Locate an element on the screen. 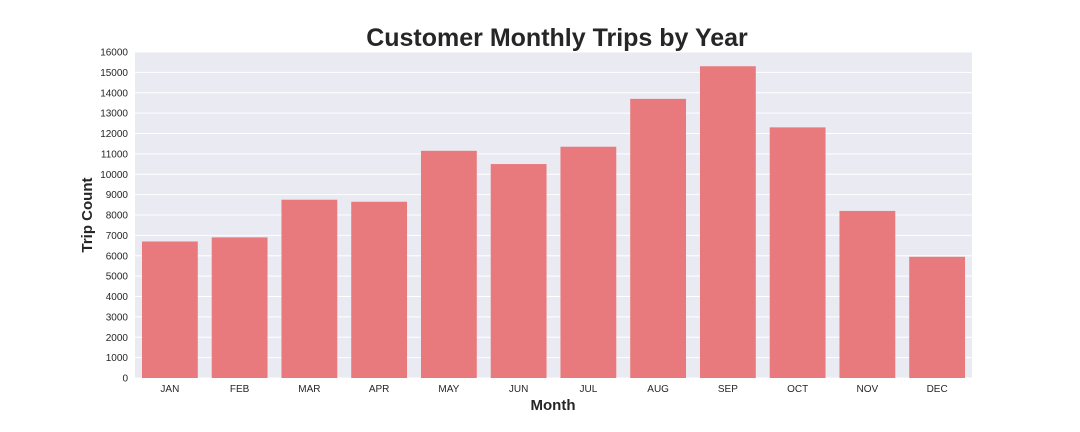 The height and width of the screenshot is (432, 1080). bar-oct is located at coordinates (797, 252).